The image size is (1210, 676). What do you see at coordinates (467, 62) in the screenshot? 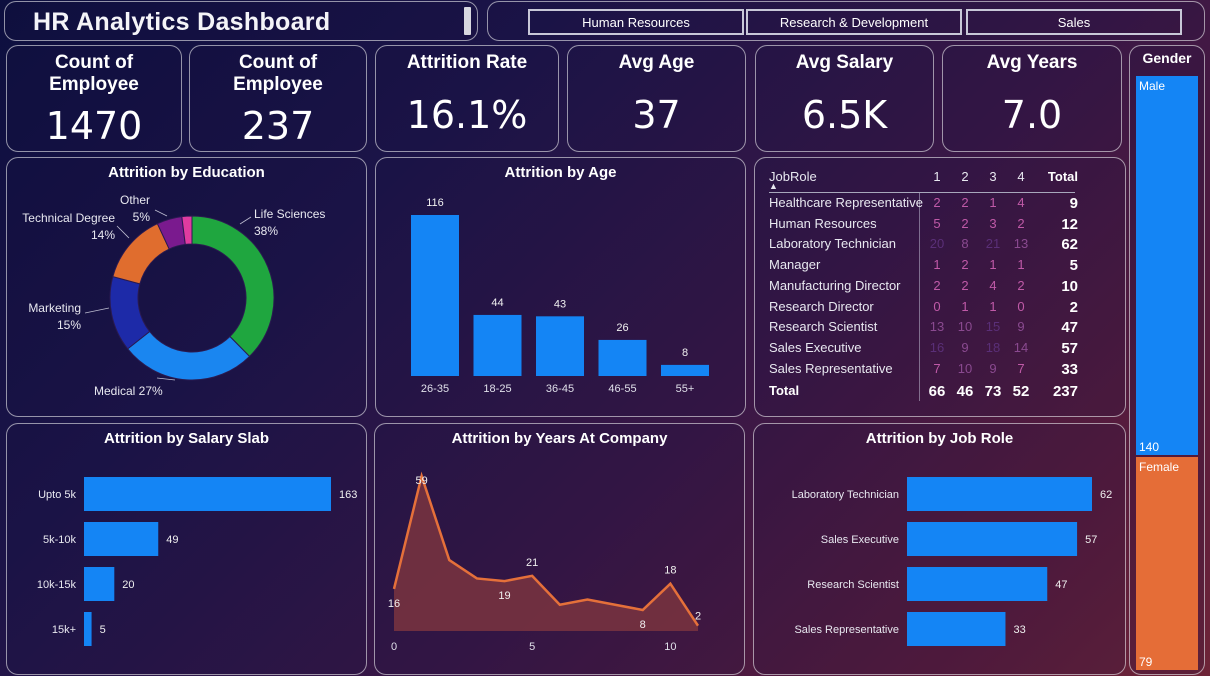
I see `kpi-title: Attrition Rate` at bounding box center [467, 62].